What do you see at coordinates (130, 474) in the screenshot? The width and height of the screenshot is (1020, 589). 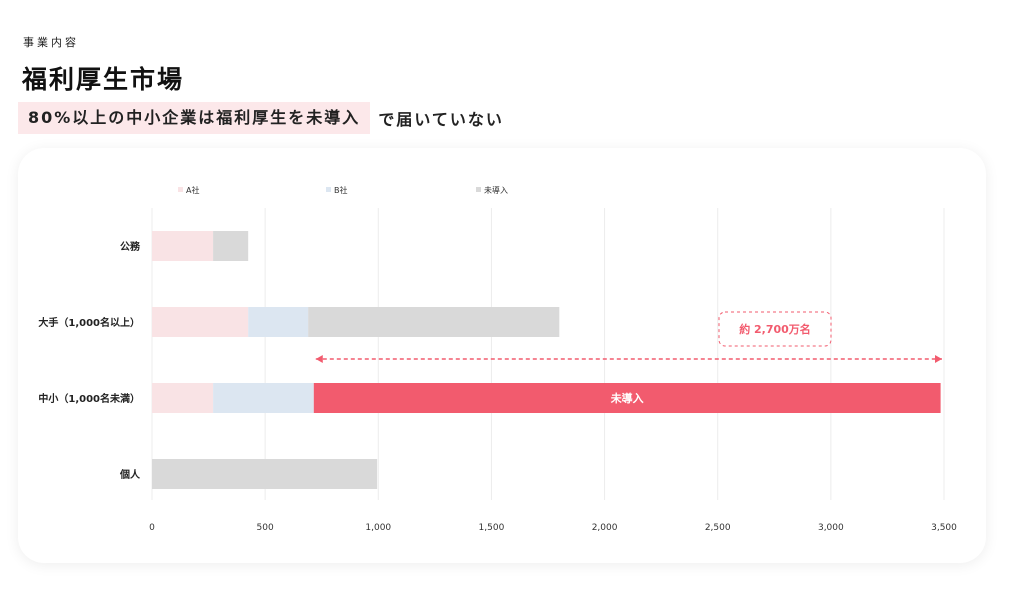 I see `category-label: 個人` at bounding box center [130, 474].